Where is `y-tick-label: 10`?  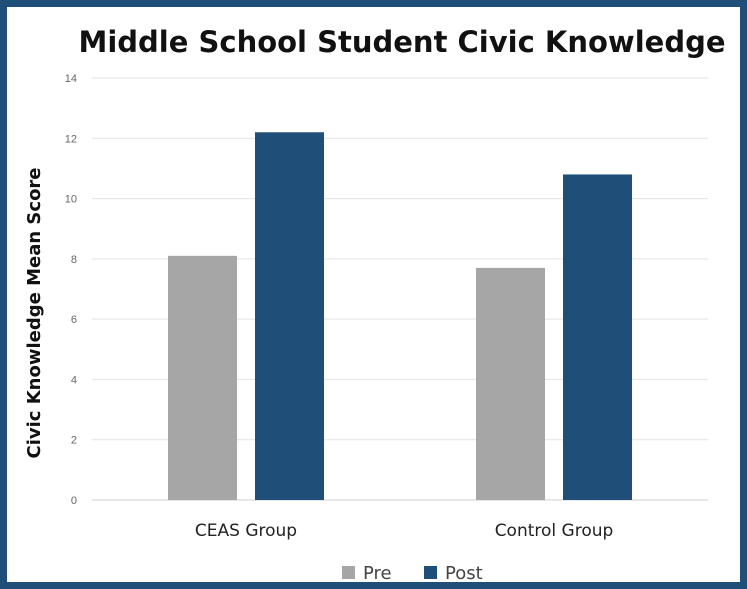 y-tick-label: 10 is located at coordinates (71, 200).